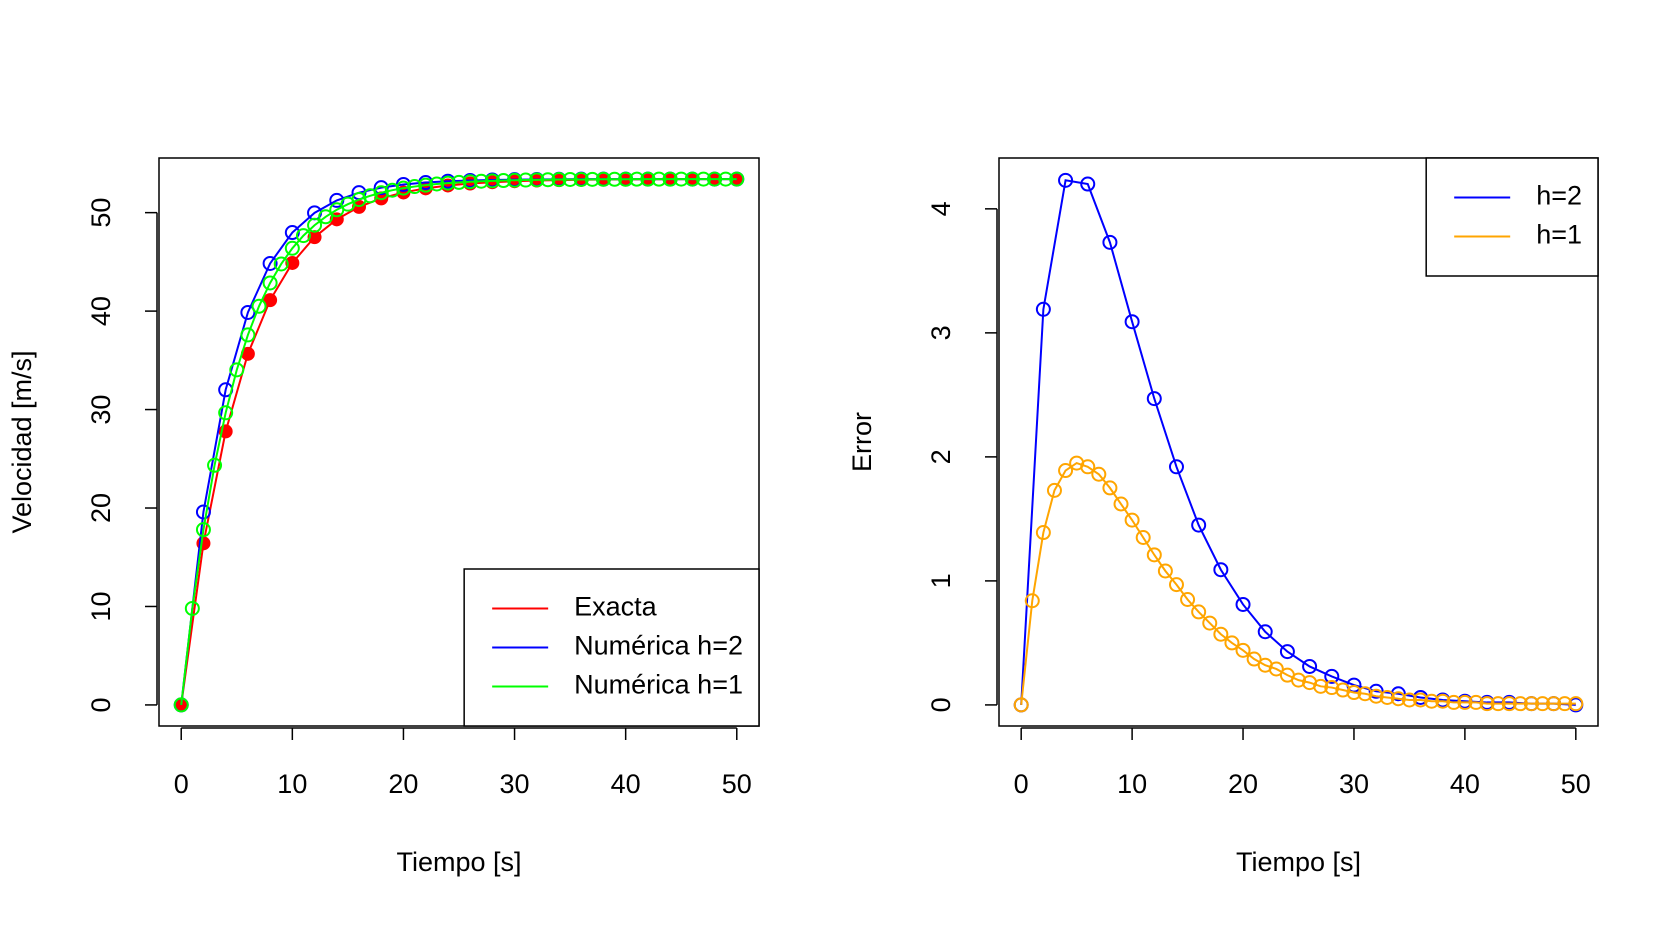 Image resolution: width=1680 pixels, height=933 pixels. Describe the element at coordinates (1354, 784) in the screenshot. I see `x-tick-label: 30` at that location.